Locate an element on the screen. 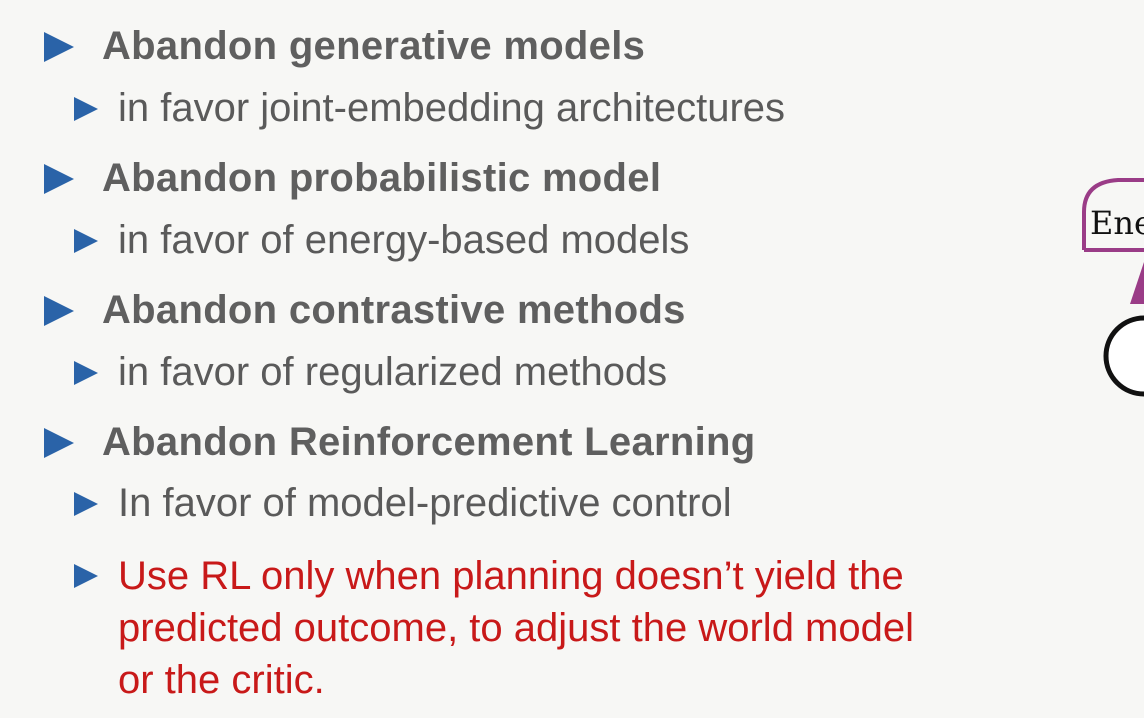  rl-note-line-3: or the critic. is located at coordinates (221, 680).